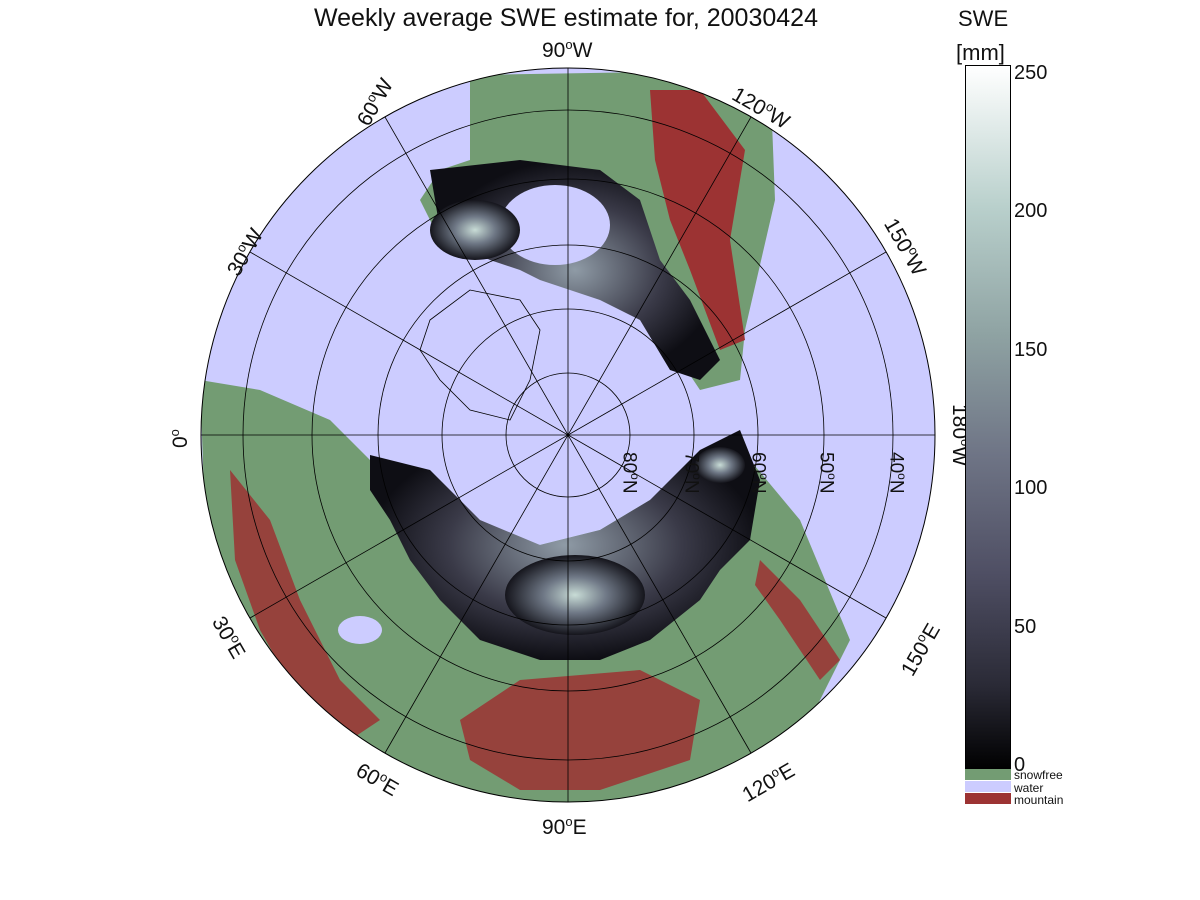 The image size is (1200, 900). I want to click on hudson-bay, so click(555, 225).